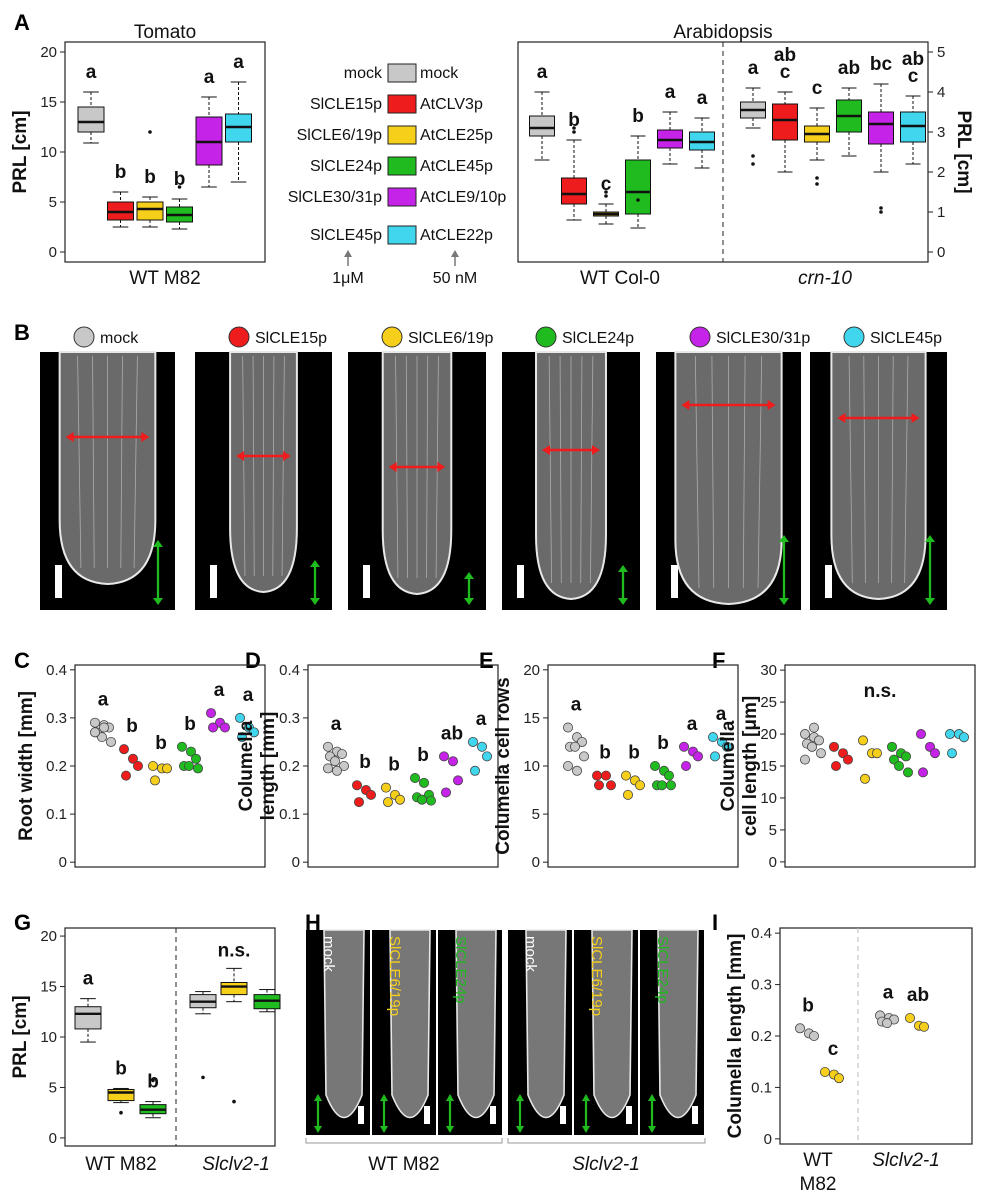 The height and width of the screenshot is (1200, 982). What do you see at coordinates (451, 104) in the screenshot?
I see `legend-arab-1: AtCLV3p` at bounding box center [451, 104].